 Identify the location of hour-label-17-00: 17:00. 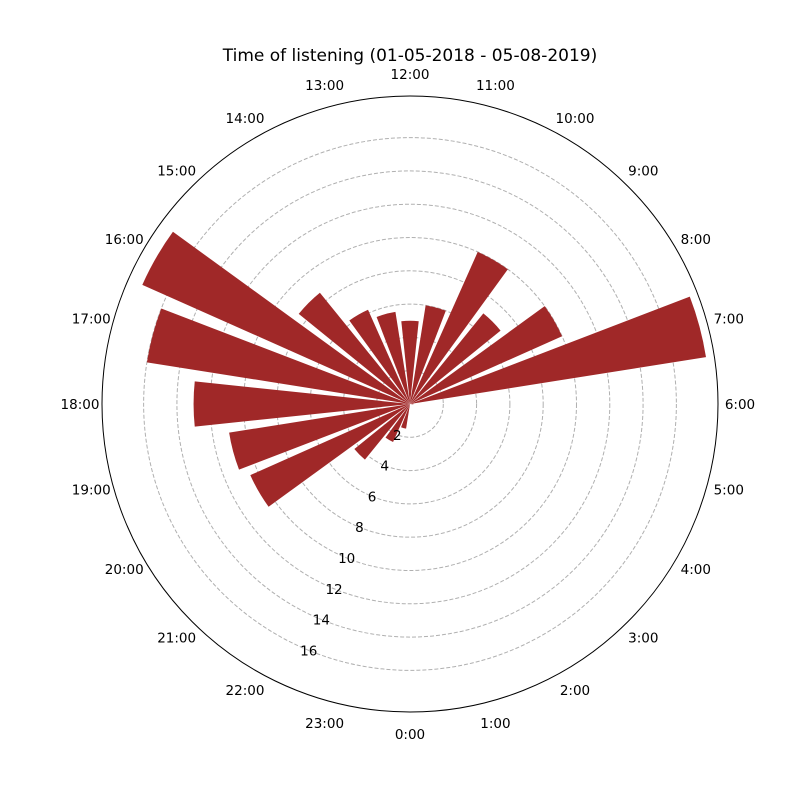
(91, 320).